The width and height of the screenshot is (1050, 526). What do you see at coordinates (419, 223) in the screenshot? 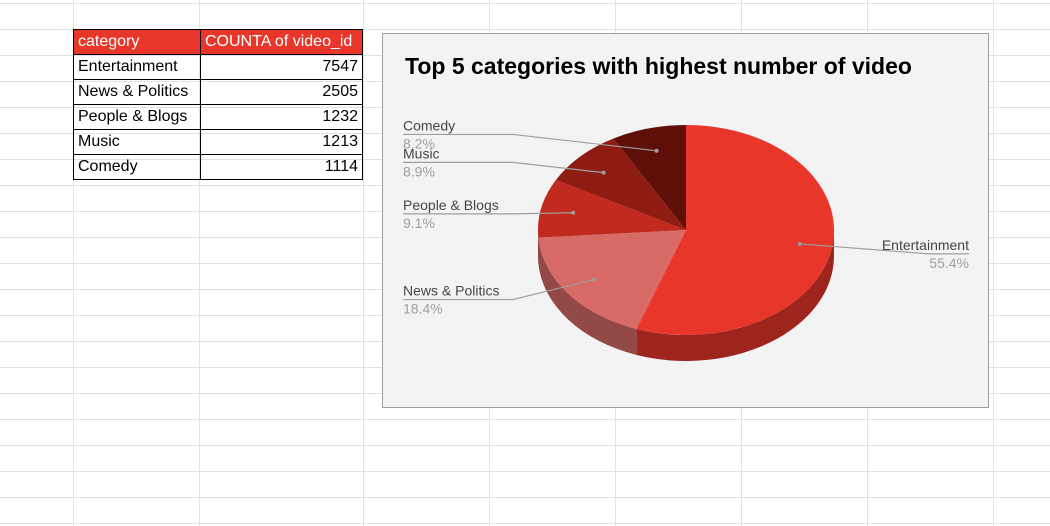
I see `slice-percent: 9.1%` at bounding box center [419, 223].